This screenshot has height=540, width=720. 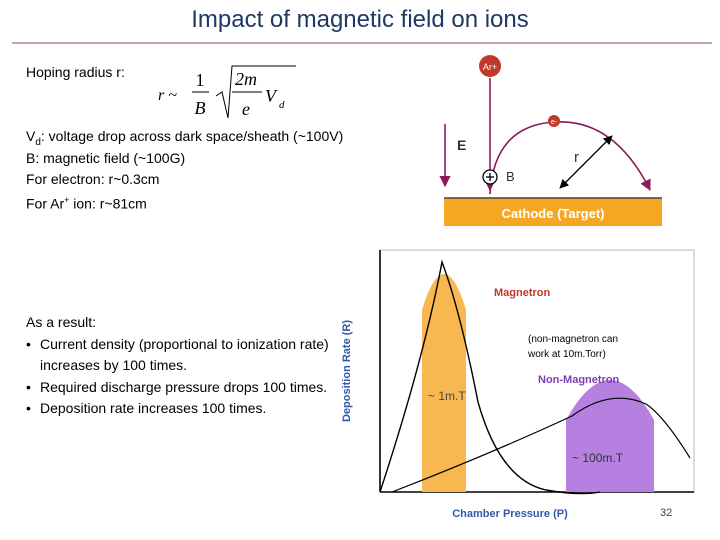 What do you see at coordinates (566, 354) in the screenshot?
I see `annotation-line-2: work at 10m.Torr)` at bounding box center [566, 354].